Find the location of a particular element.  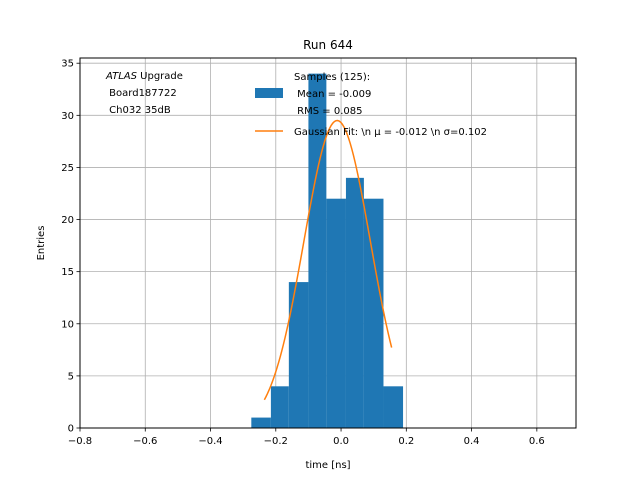

y-axis-label: Entries is located at coordinates (41, 243).